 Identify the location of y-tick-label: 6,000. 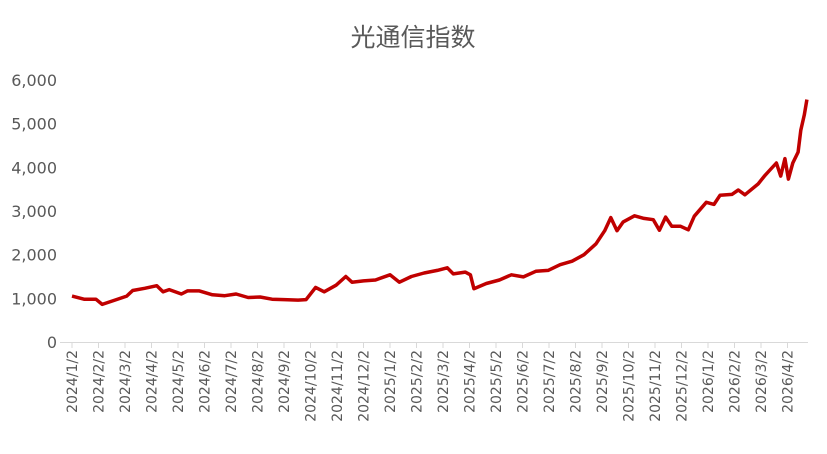
(34, 80).